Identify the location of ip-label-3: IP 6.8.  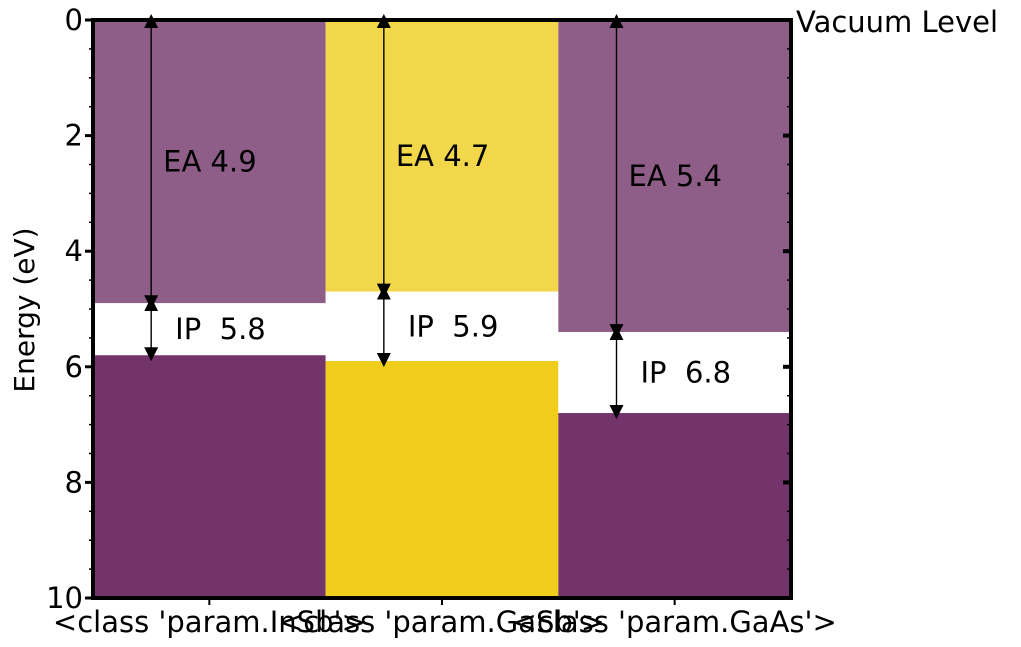
(686, 373).